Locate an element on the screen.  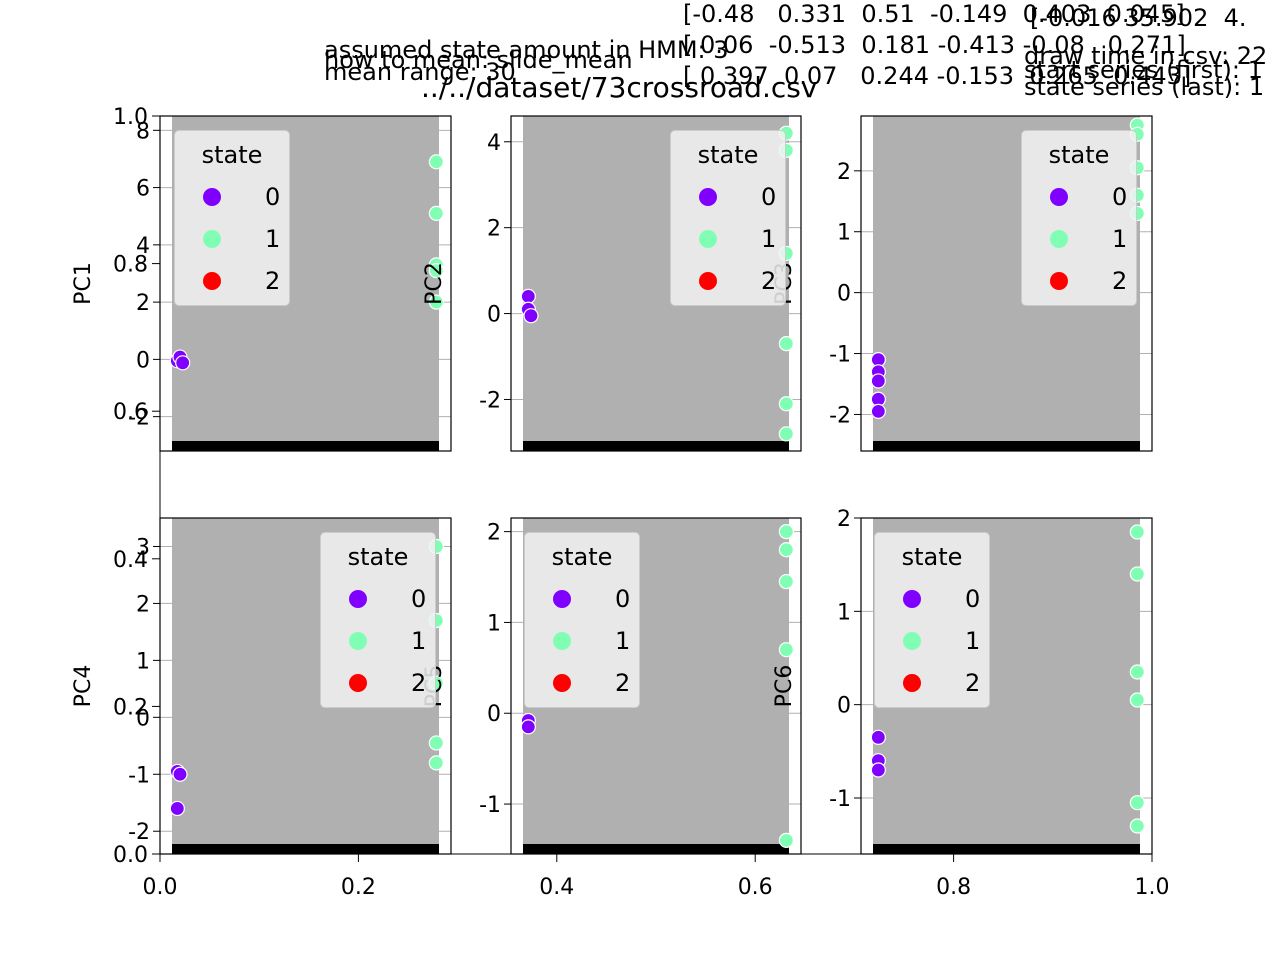
chart-title: ../../dataset/73crossroad.csv is located at coordinates (619, 87).